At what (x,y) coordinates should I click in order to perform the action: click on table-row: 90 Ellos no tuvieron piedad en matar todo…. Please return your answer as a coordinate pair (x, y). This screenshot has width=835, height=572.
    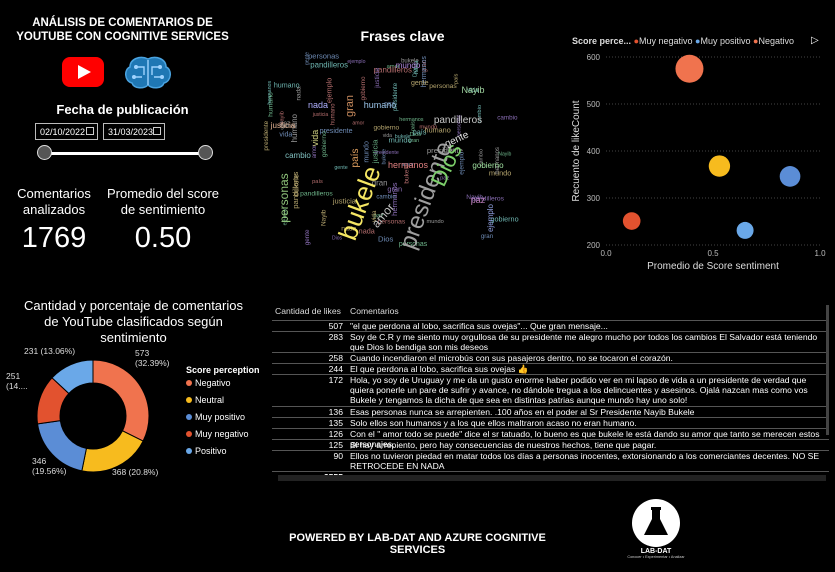
    Looking at the image, I should click on (550, 460).